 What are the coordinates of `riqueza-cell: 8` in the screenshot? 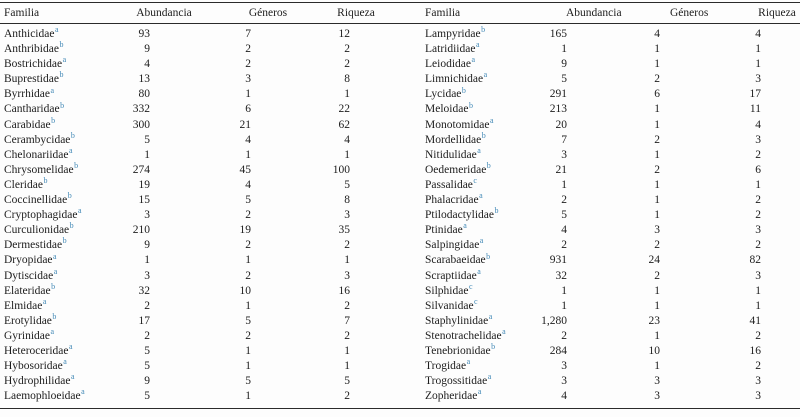 It's located at (347, 200).